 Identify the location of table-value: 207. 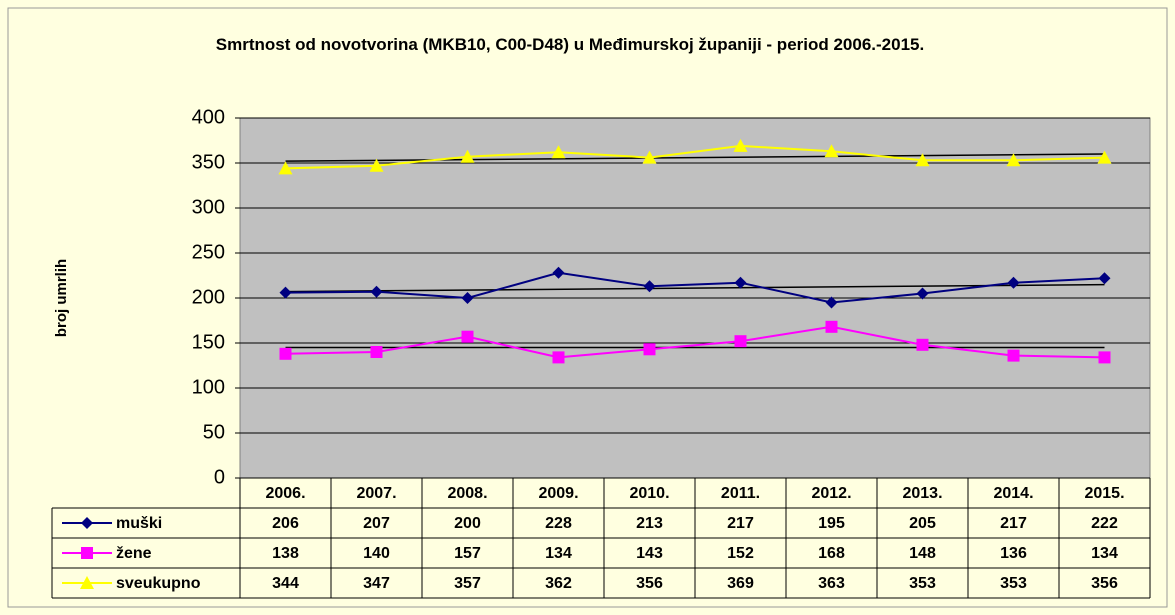
(376, 523).